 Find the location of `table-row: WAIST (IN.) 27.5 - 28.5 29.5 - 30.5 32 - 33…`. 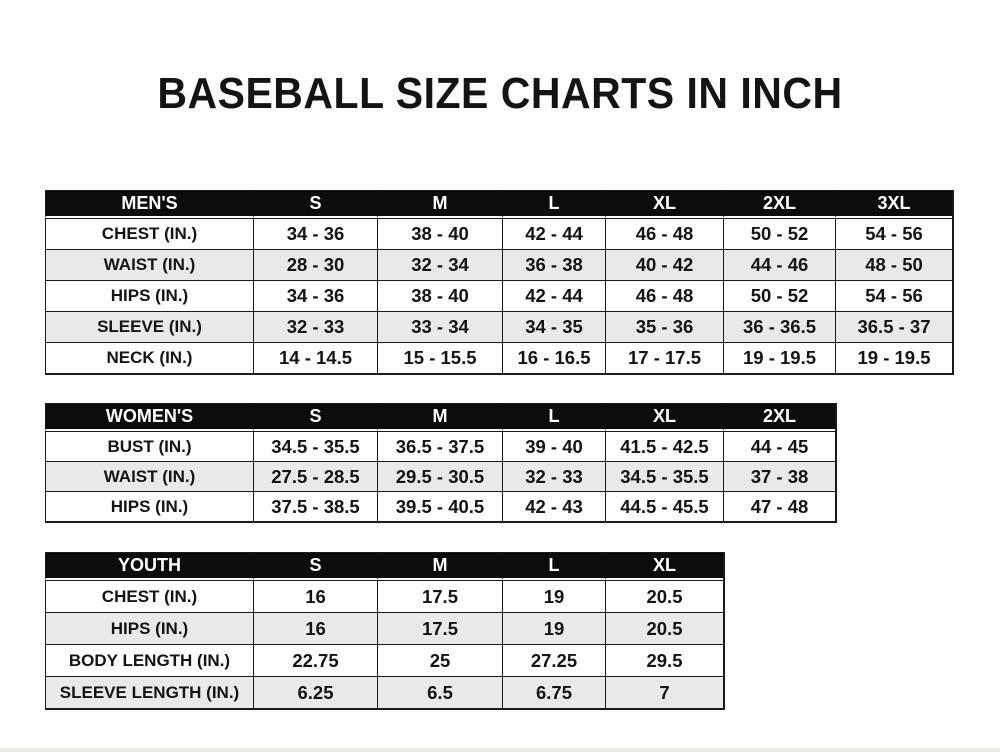

table-row: WAIST (IN.) 27.5 - 28.5 29.5 - 30.5 32 - 33… is located at coordinates (440, 476).